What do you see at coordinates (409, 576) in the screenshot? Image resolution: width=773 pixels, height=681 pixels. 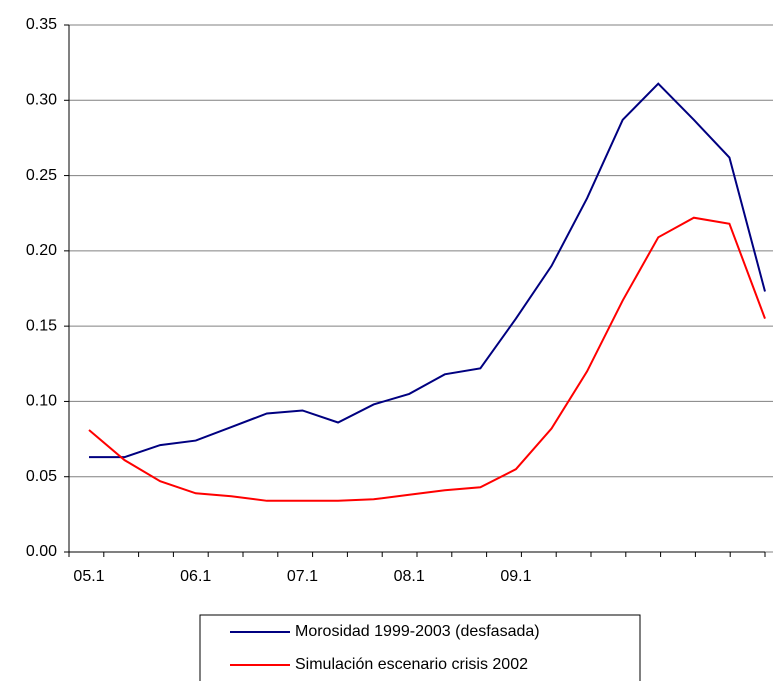 I see `x-tick-label: 08.1` at bounding box center [409, 576].